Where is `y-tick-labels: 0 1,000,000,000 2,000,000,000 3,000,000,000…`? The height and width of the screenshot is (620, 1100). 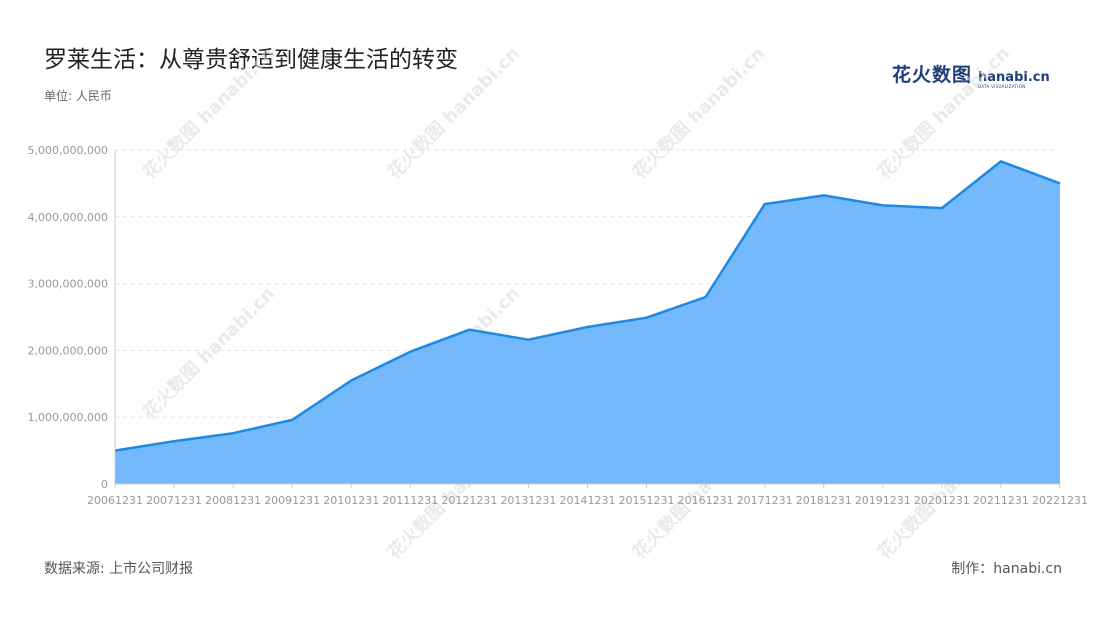
y-tick-labels: 0 1,000,000,000 2,000,000,000 3,000,000,000… is located at coordinates (68, 317).